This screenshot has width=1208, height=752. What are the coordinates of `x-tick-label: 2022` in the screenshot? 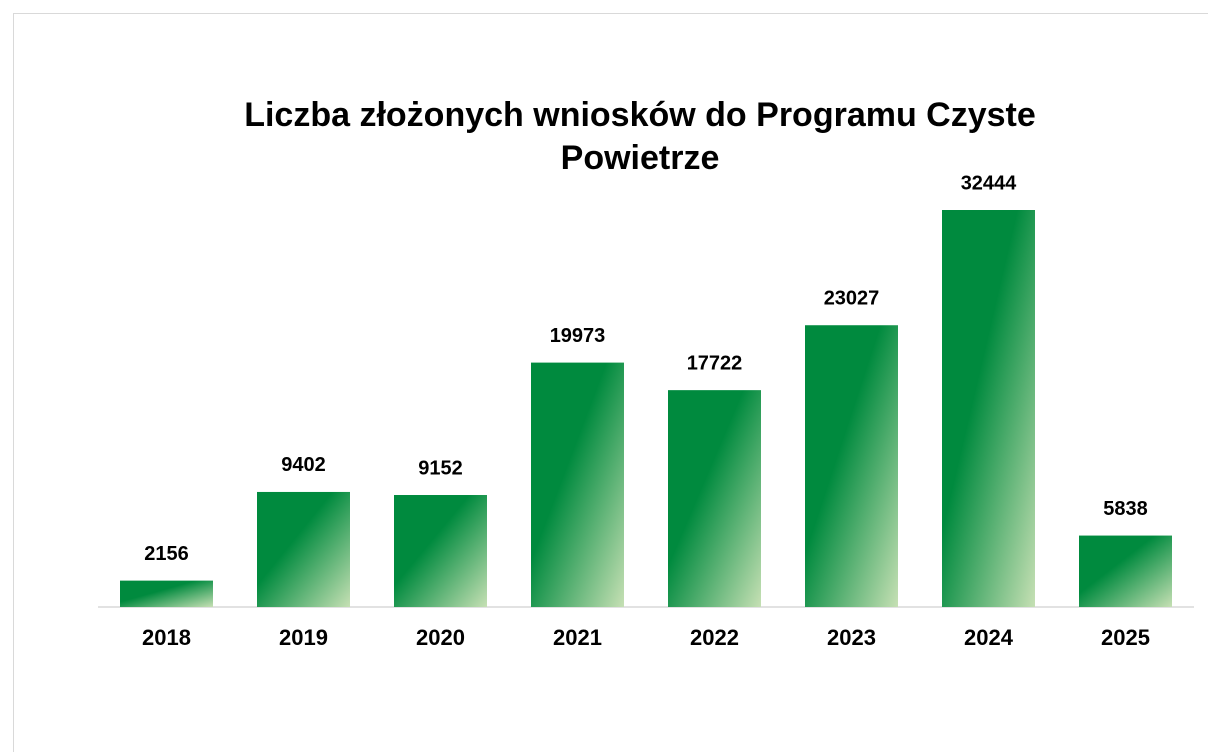 It's located at (714, 637).